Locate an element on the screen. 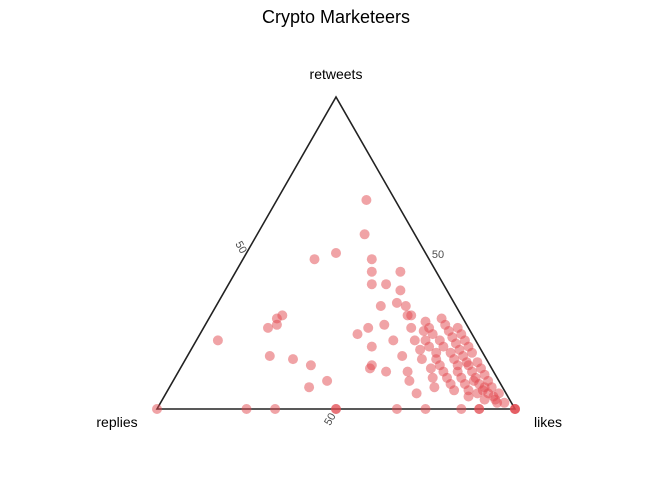 This screenshot has width=672, height=480. tick-label-replies-50: 50 is located at coordinates (330, 419).